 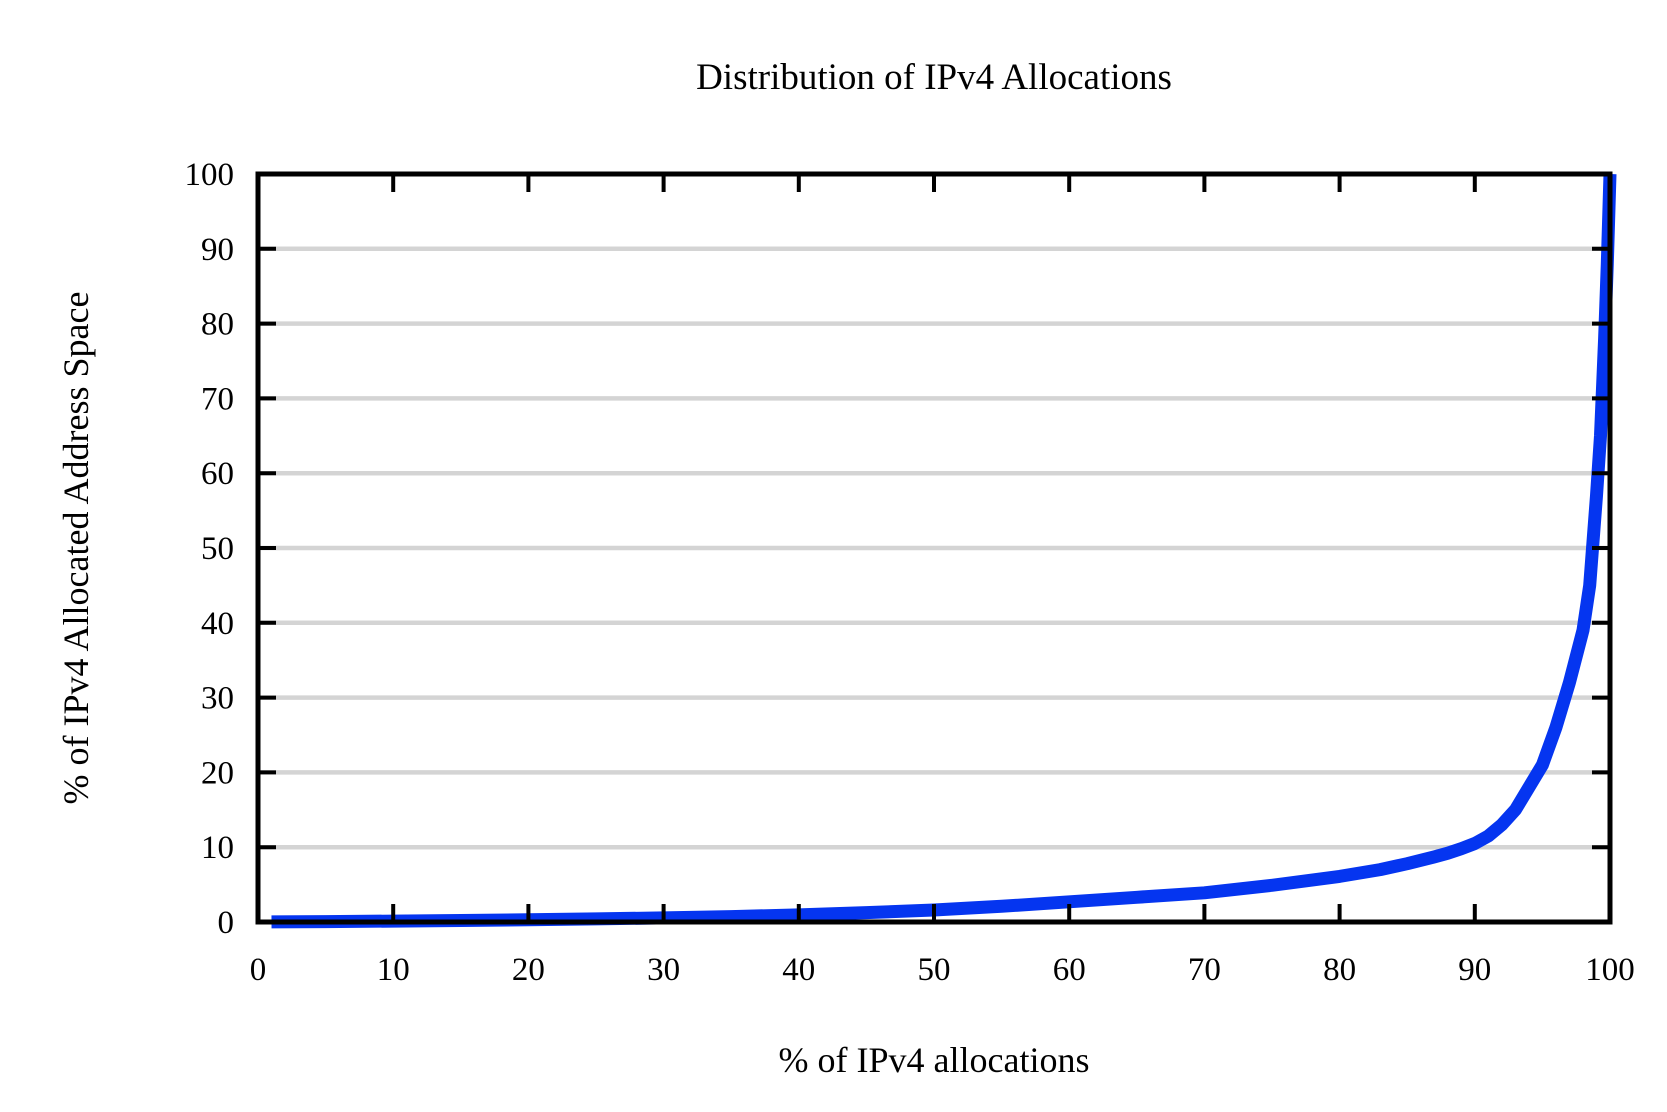 I want to click on x-tick-label-10: 10, so click(x=393, y=970).